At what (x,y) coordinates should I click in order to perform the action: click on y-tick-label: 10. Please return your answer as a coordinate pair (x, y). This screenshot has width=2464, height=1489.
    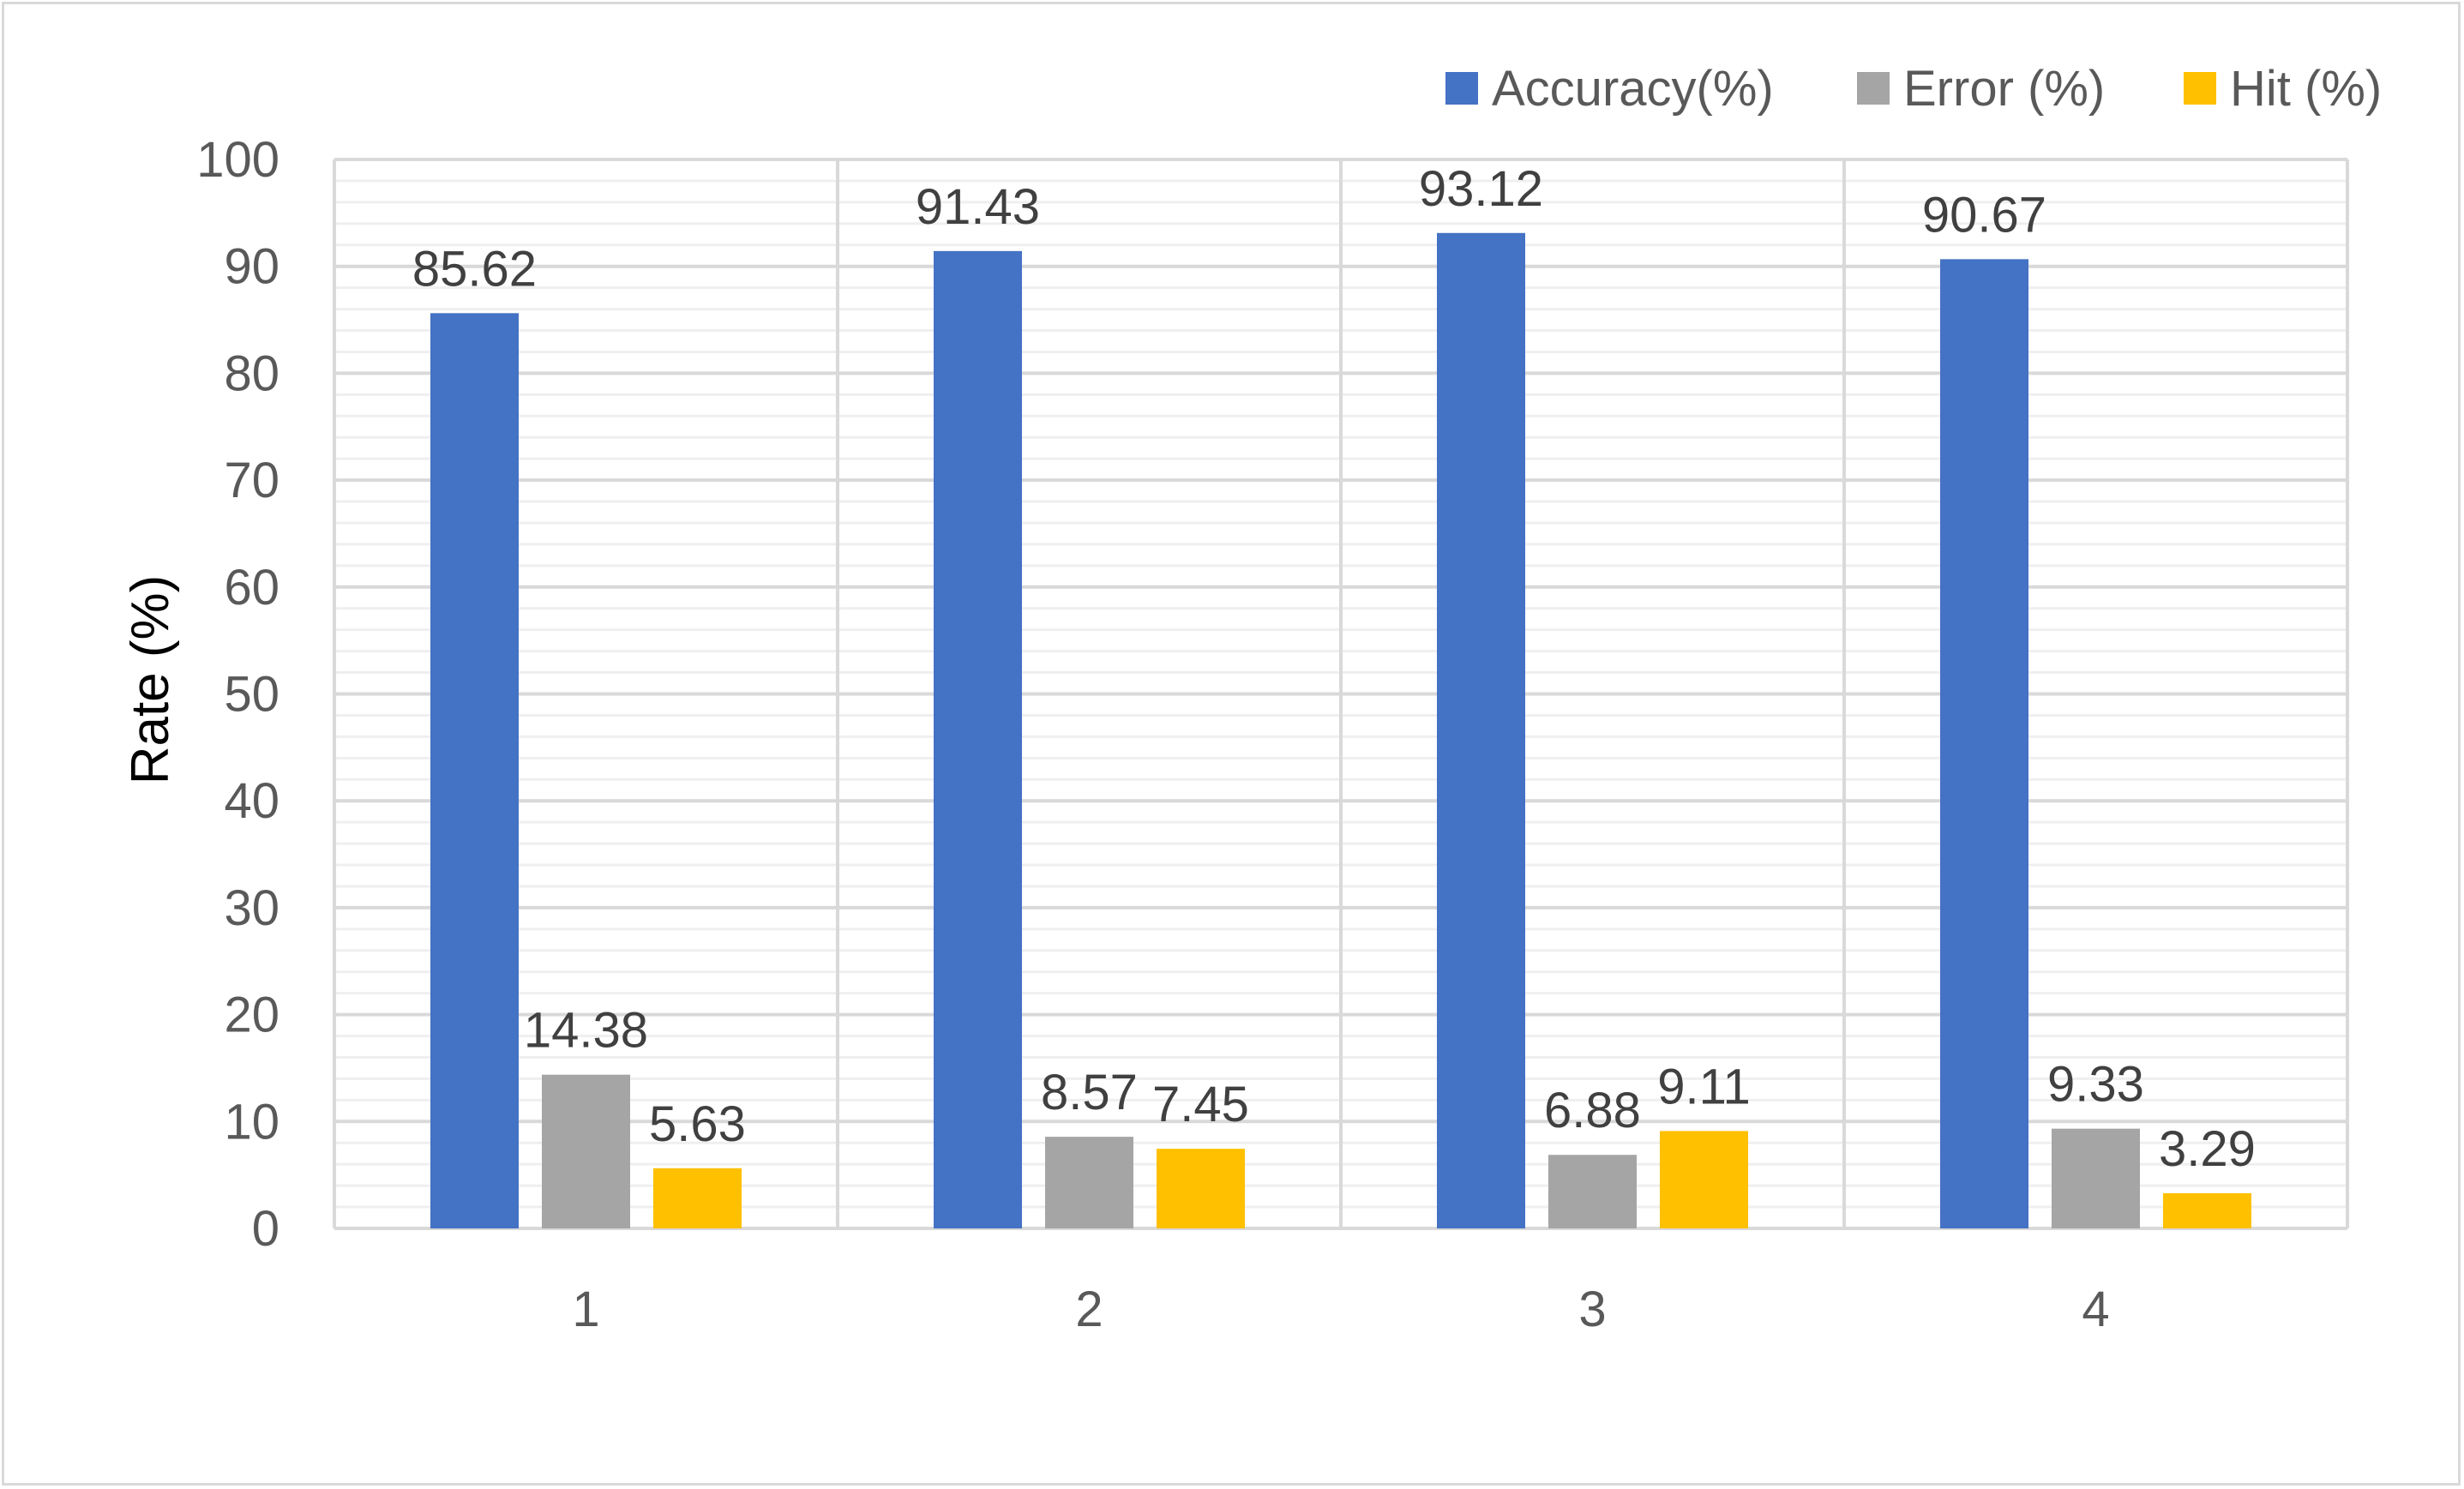
    Looking at the image, I should click on (251, 1122).